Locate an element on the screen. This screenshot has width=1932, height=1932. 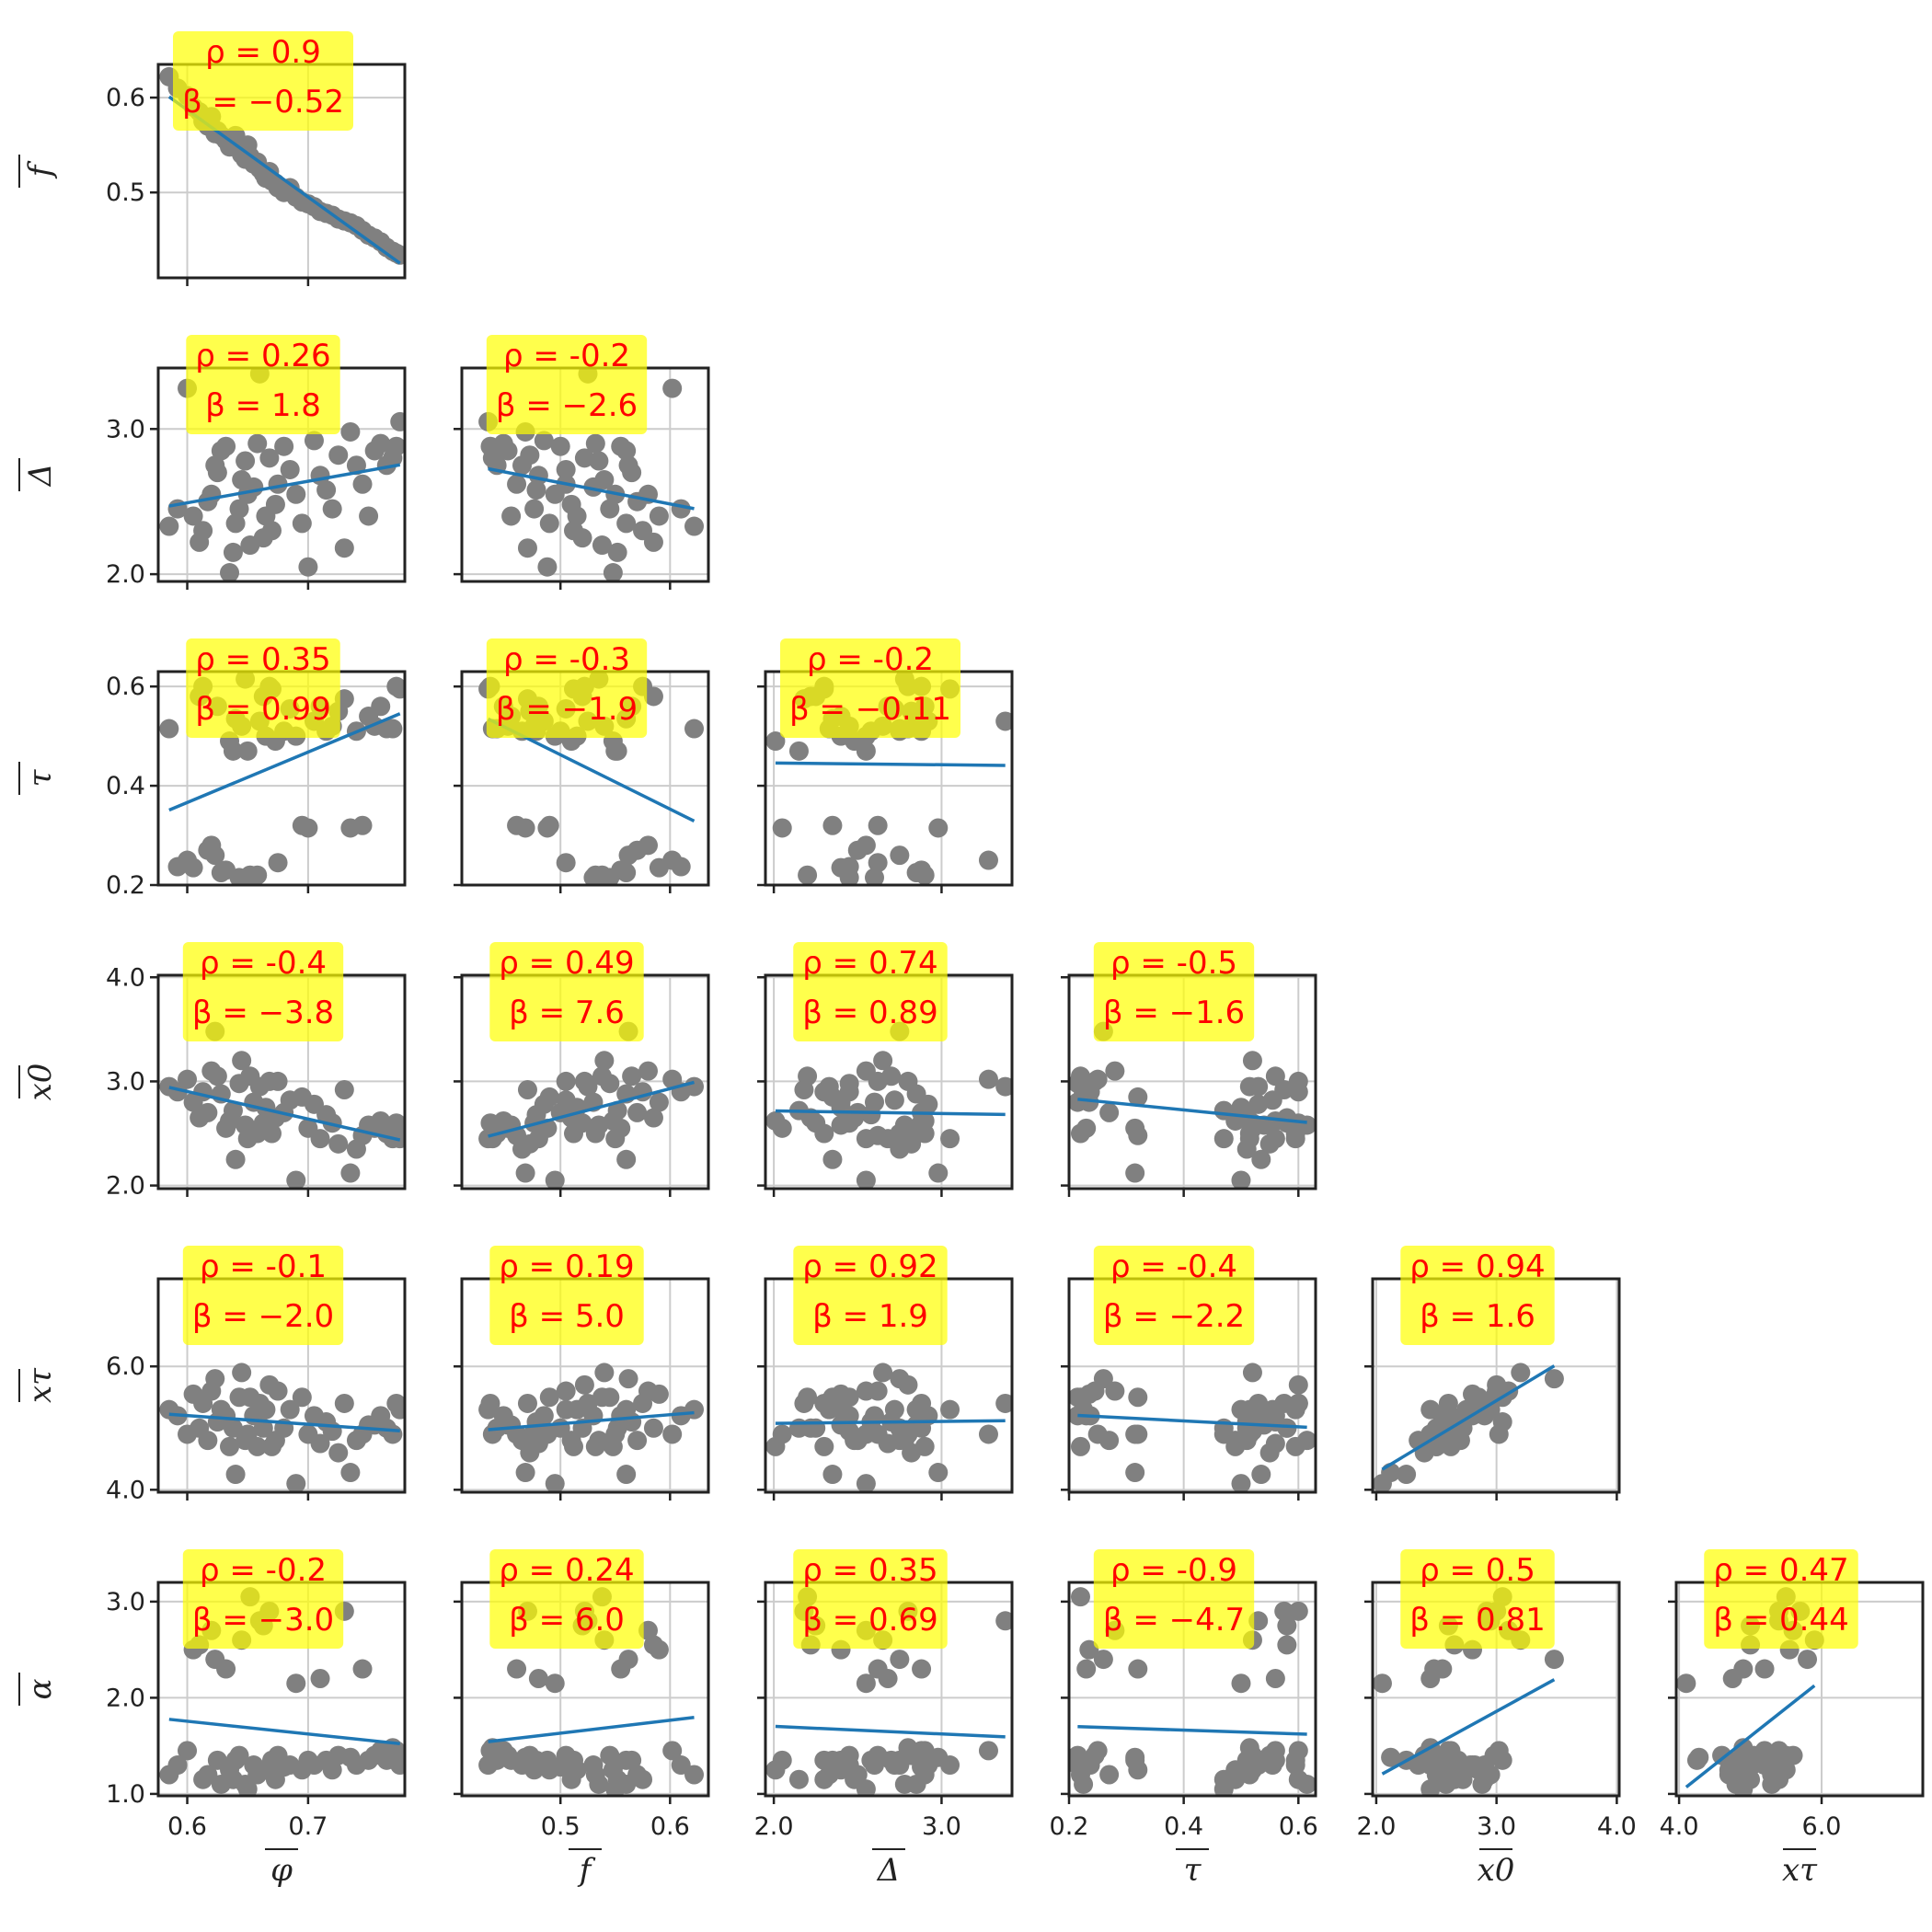
beta-value: β = 7.6 is located at coordinates (567, 1013).